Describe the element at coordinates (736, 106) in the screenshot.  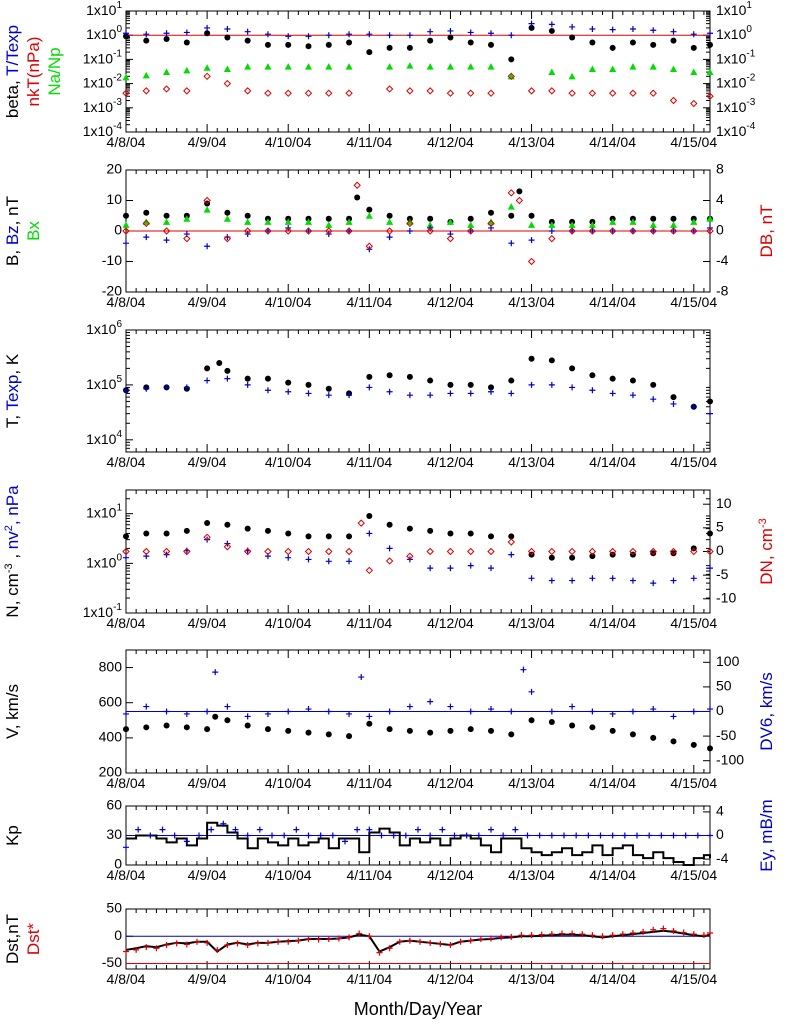
I see `y2-tick-label: 1x10⁻³` at that location.